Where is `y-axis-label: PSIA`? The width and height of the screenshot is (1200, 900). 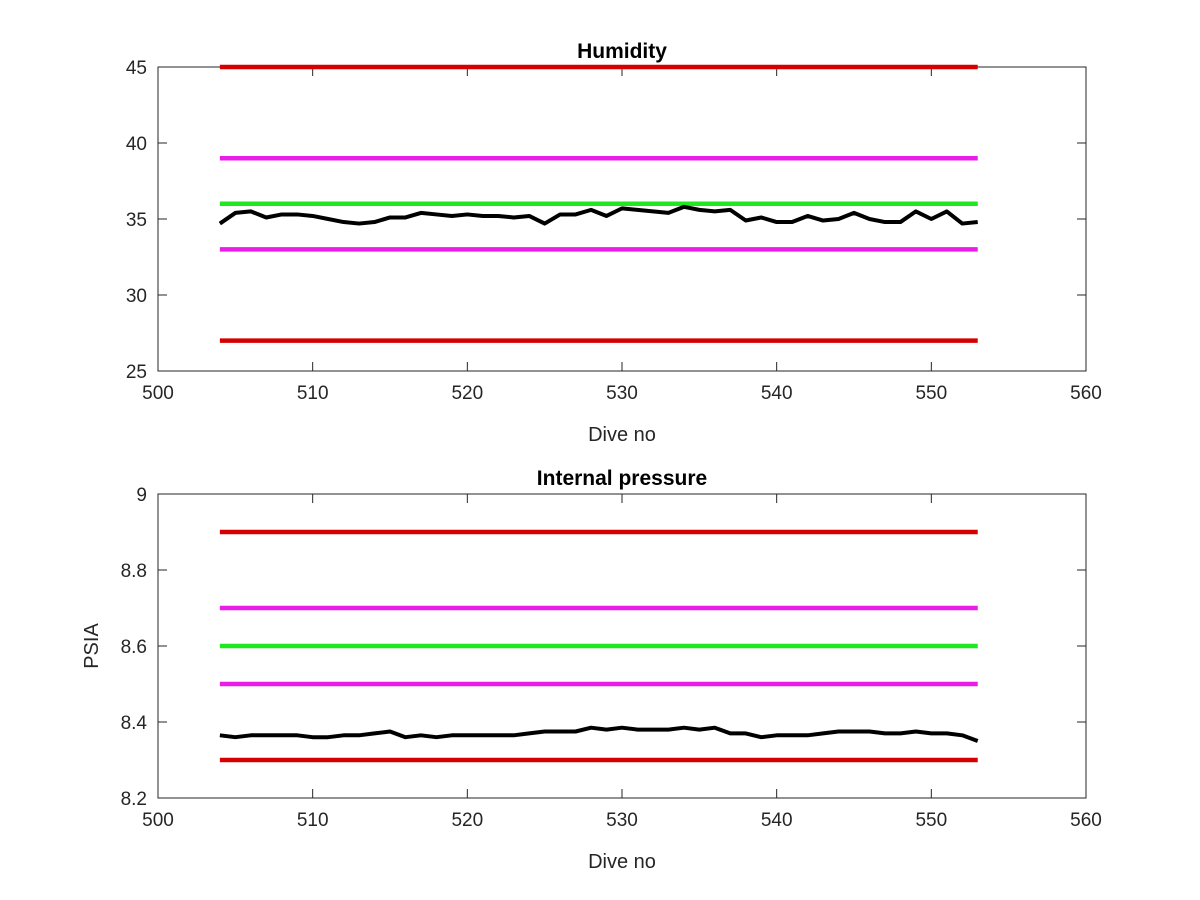
y-axis-label: PSIA is located at coordinates (92, 646).